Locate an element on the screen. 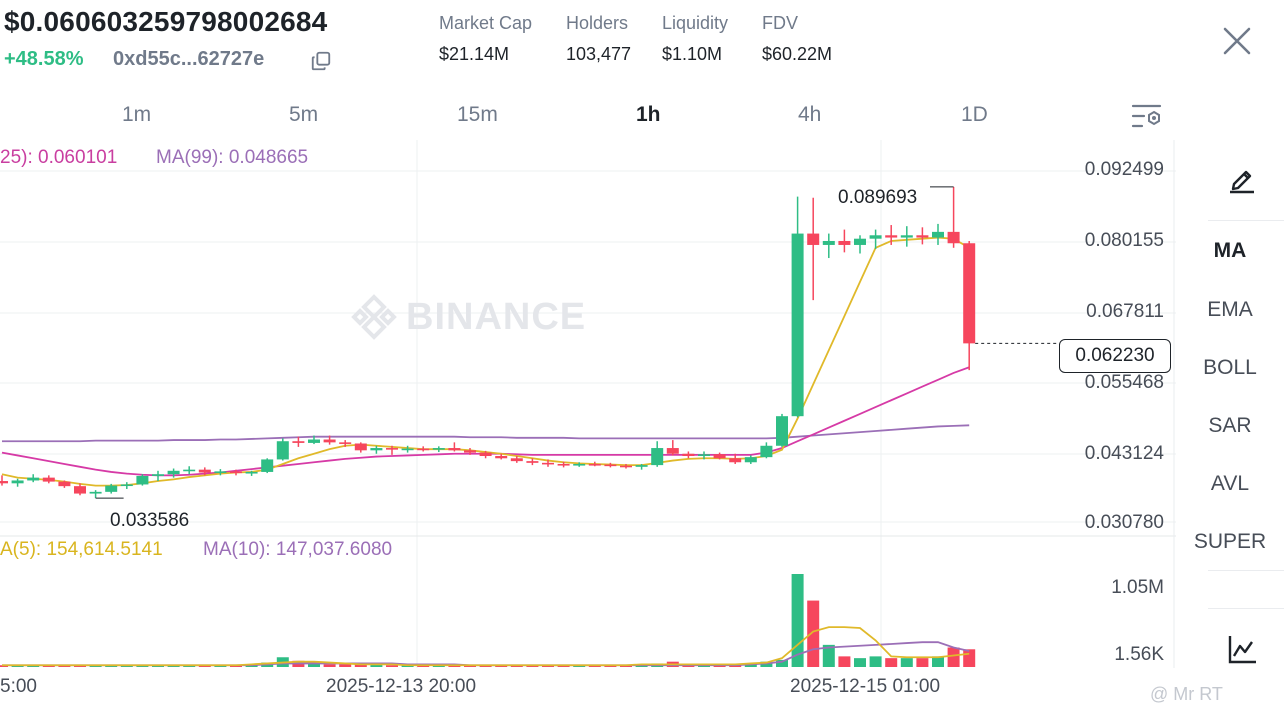  stat-label-liquidity: Liquidity is located at coordinates (695, 23).